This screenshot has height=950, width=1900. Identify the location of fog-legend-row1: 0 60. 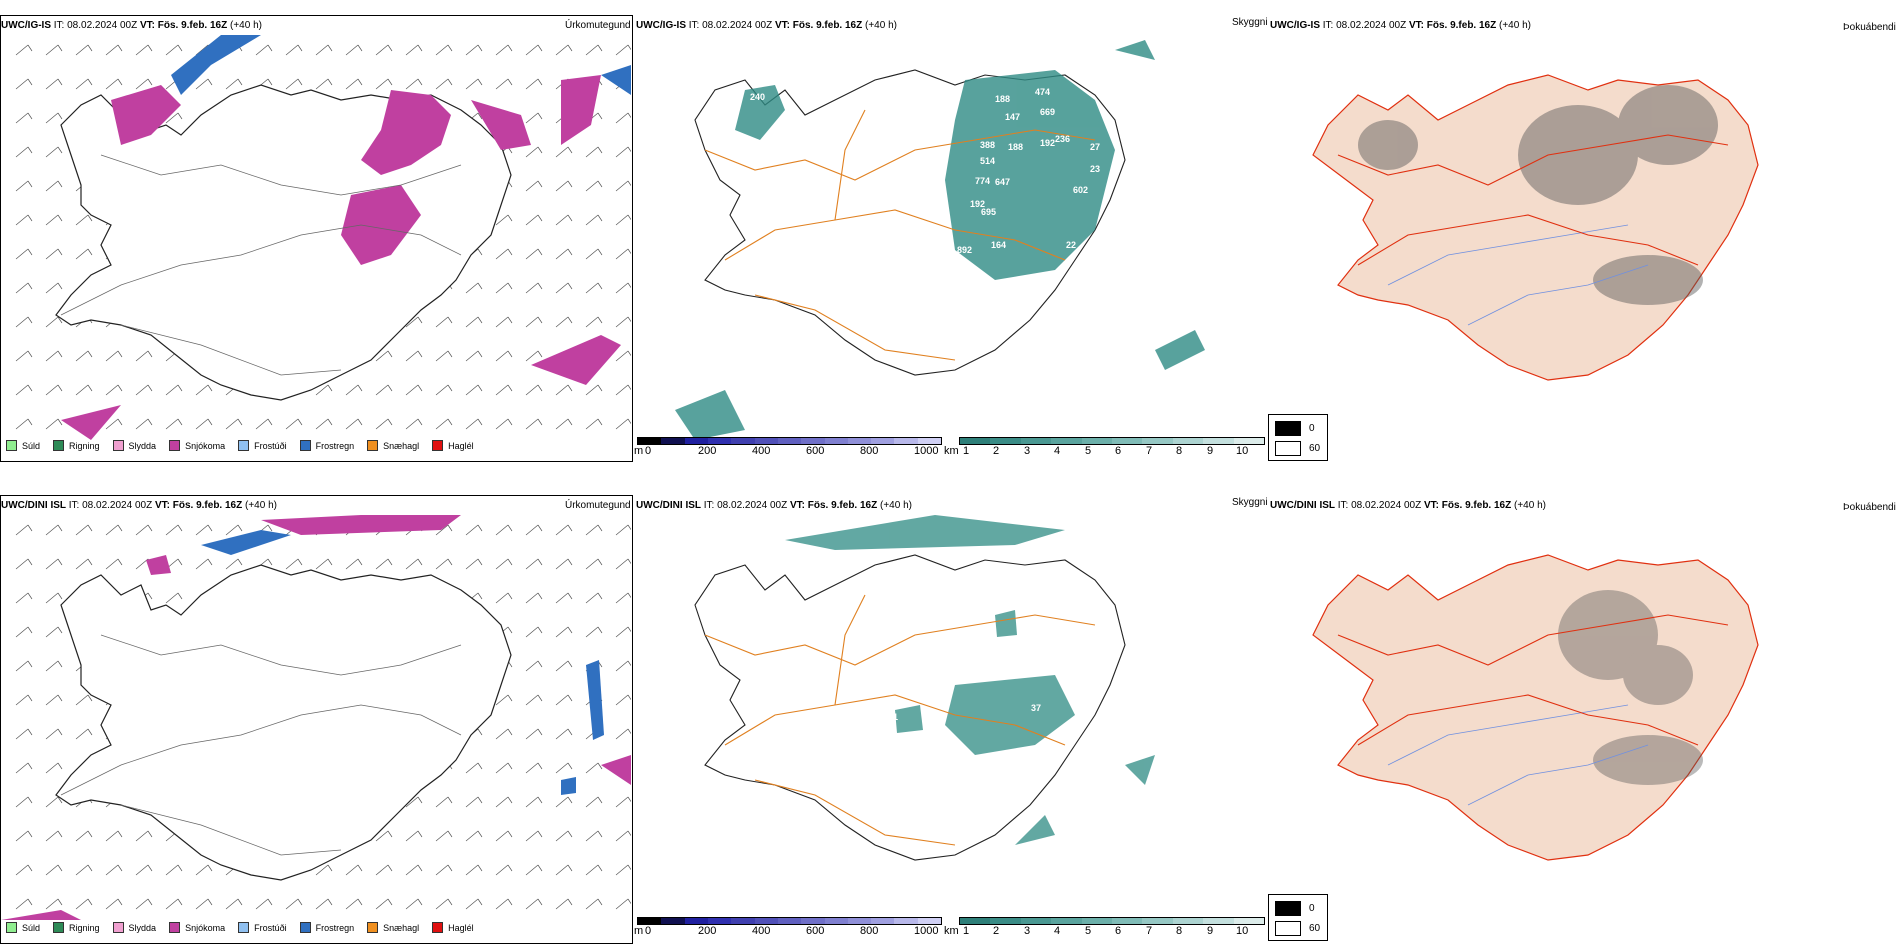
(1298, 437).